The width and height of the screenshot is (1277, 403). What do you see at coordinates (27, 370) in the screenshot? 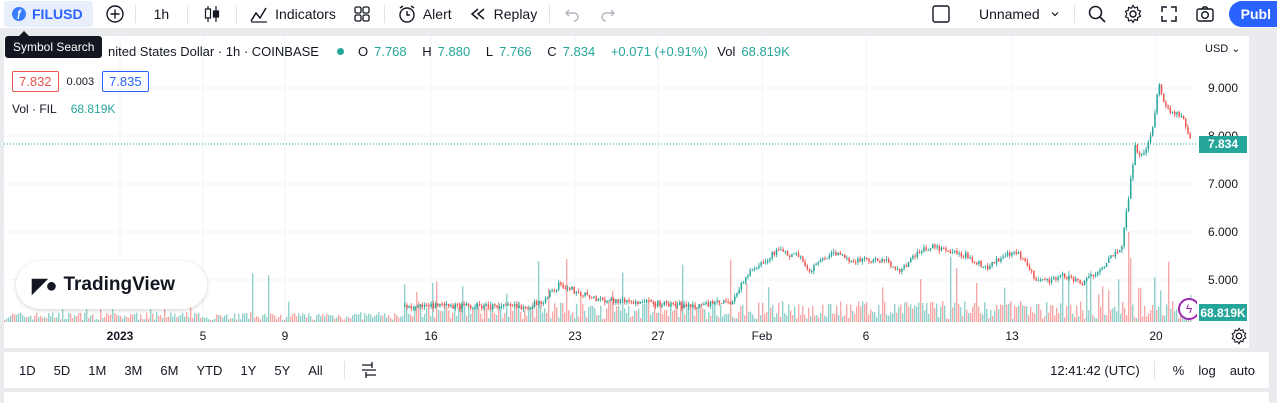
I see `range-button-1d: 1D` at bounding box center [27, 370].